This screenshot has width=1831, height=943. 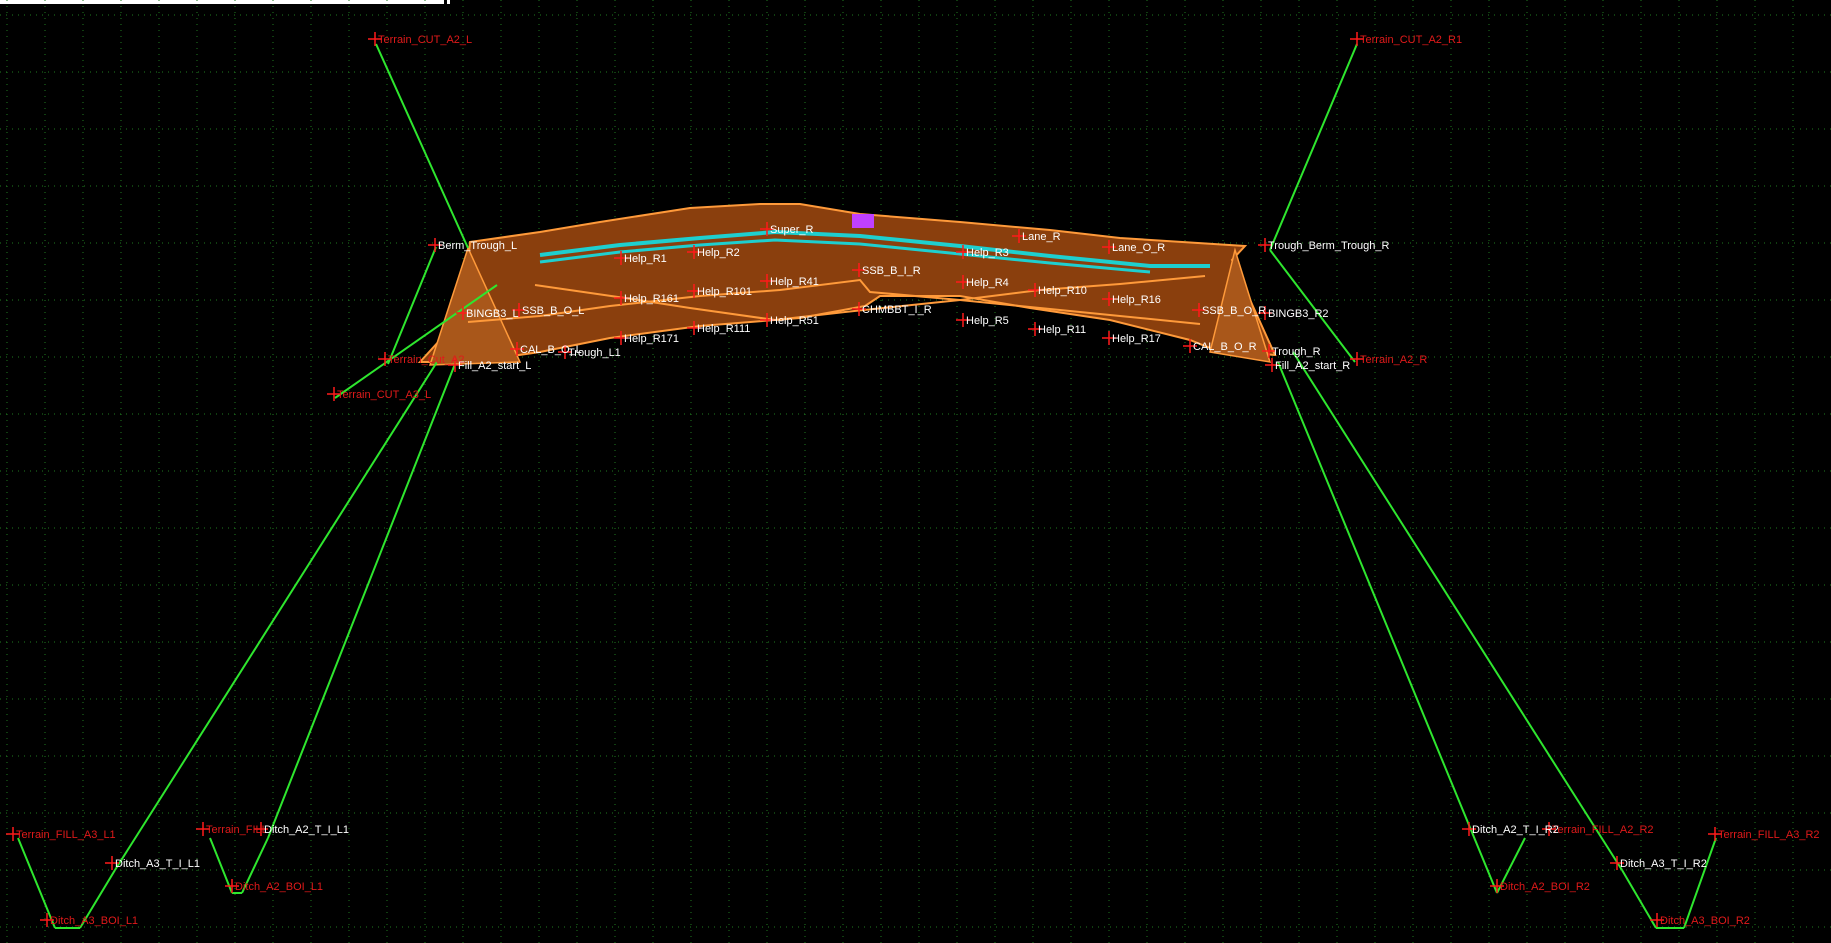 I want to click on label-terrain-fill-a3-l1: Terrain_FILL_A3_L1, so click(x=66, y=835).